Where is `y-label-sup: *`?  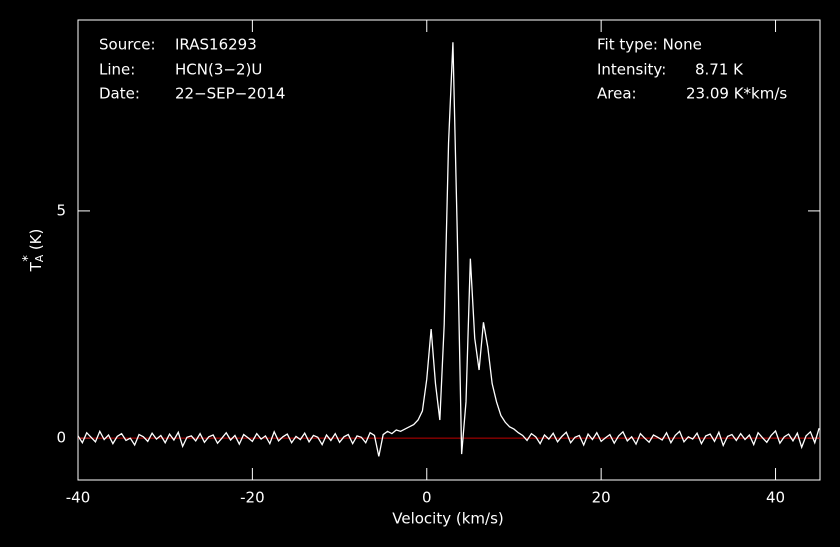
y-label-sup: * is located at coordinates (28, 258).